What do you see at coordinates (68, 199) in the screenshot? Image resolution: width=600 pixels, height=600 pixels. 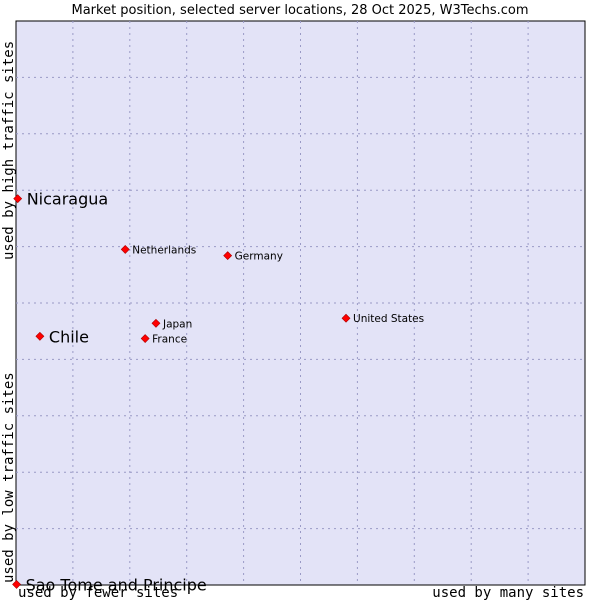 I see `point-label: Nicaragua` at bounding box center [68, 199].